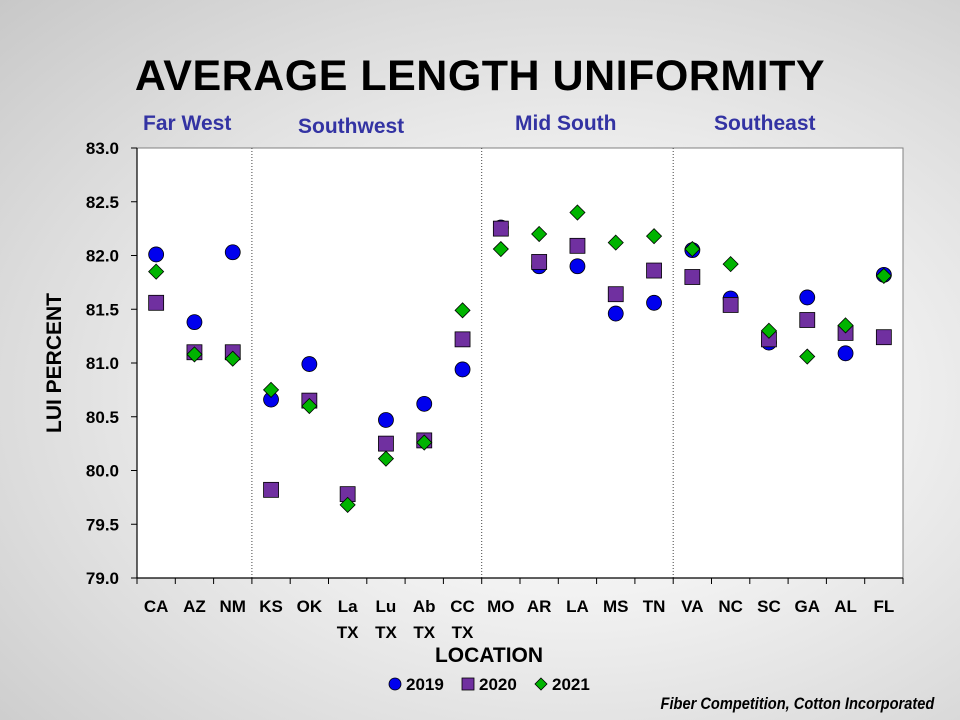 This screenshot has width=960, height=720. I want to click on y-axis-title: LUI PERCENT, so click(54, 363).